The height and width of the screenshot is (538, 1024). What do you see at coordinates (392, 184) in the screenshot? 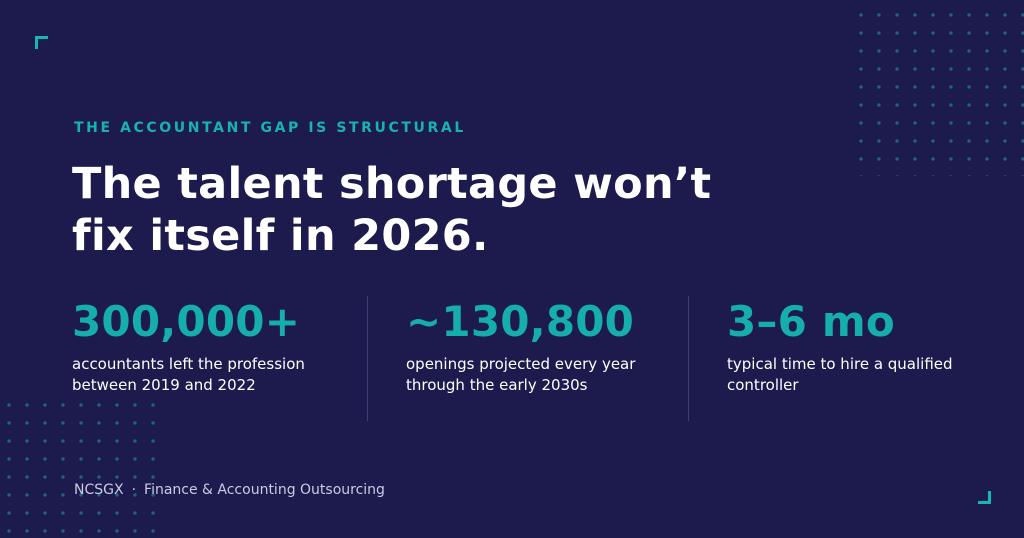
I see `headline-line-1: The talent shortage won’t` at bounding box center [392, 184].